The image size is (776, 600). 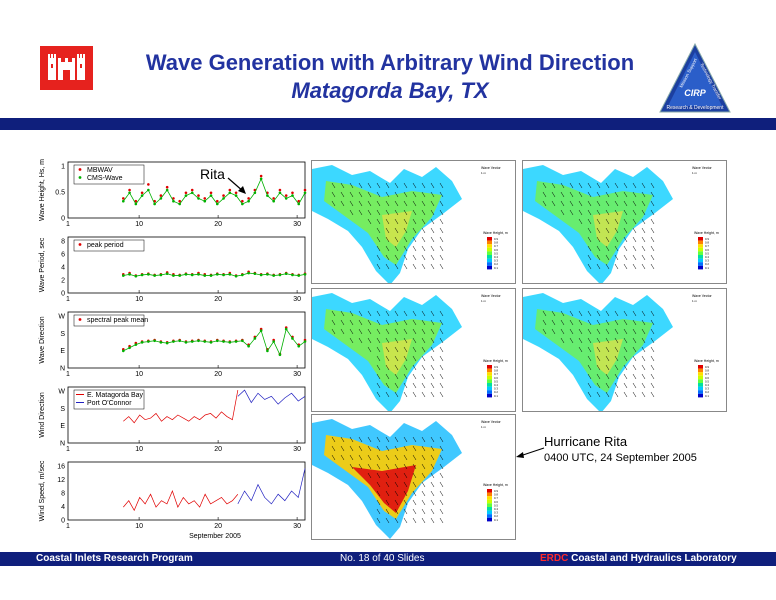 I want to click on y-tick-label: 16, so click(x=61, y=467).